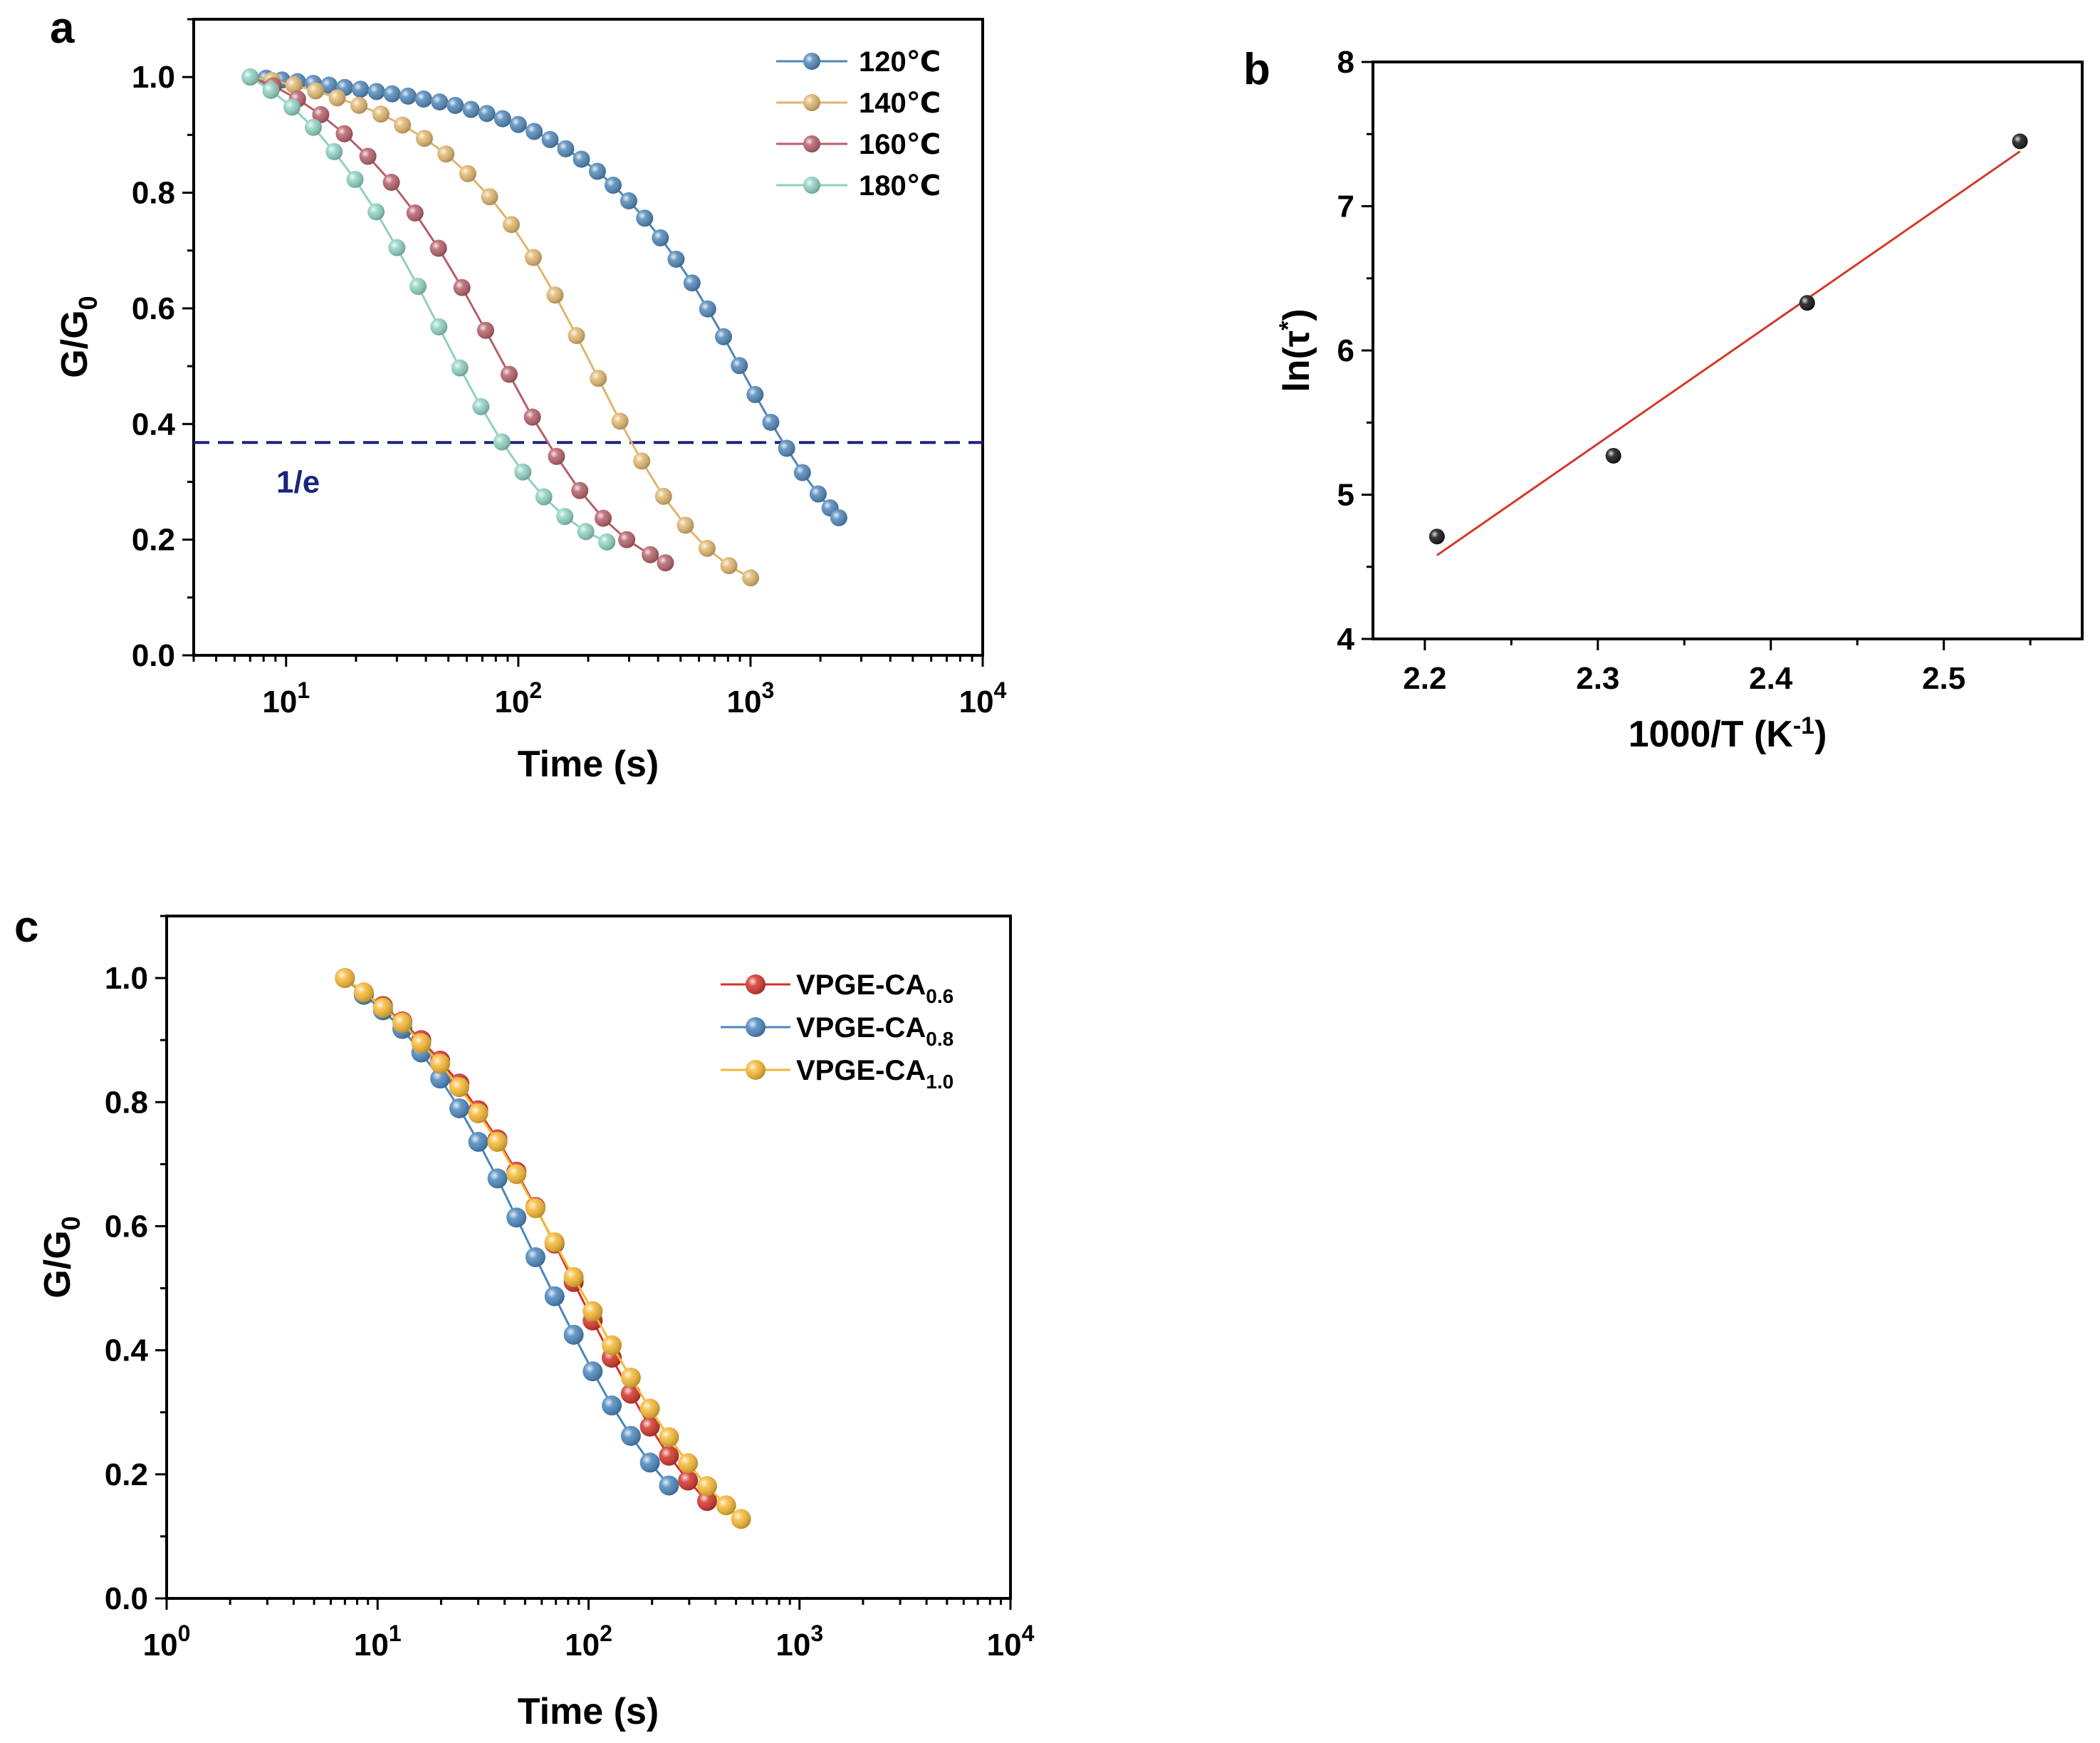  Describe the element at coordinates (126, 1599) in the screenshot. I see `panel-c-y-tick-label: 0.0` at that location.